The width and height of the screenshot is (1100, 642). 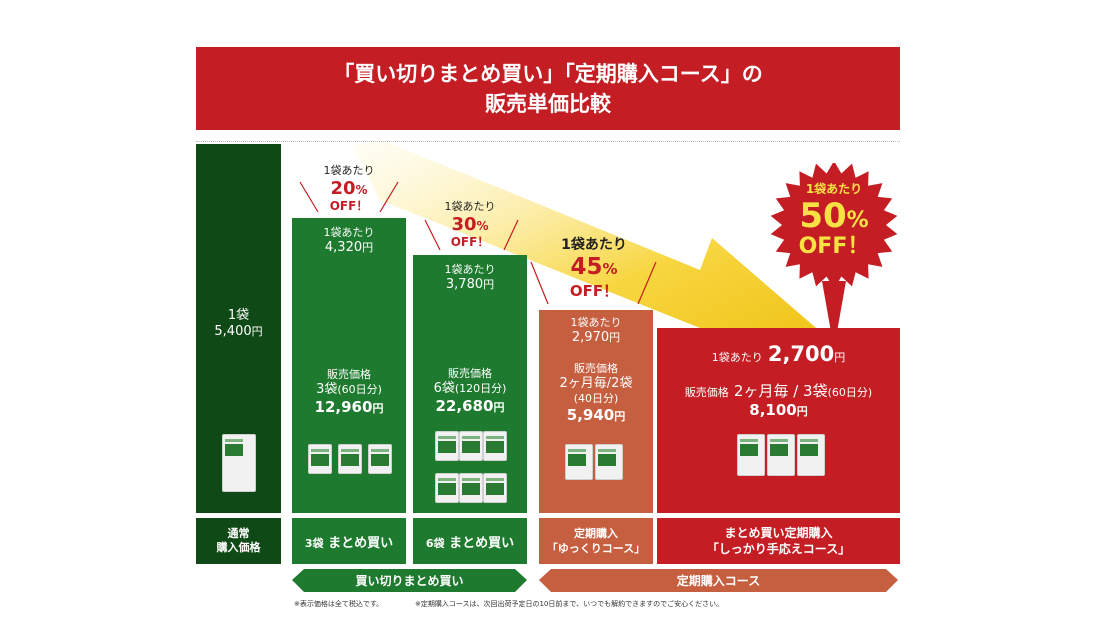 I want to click on bar-3-bags: 1袋あたり 4,320円 販売価格 3袋(60日分) 12,960円, so click(x=349, y=365).